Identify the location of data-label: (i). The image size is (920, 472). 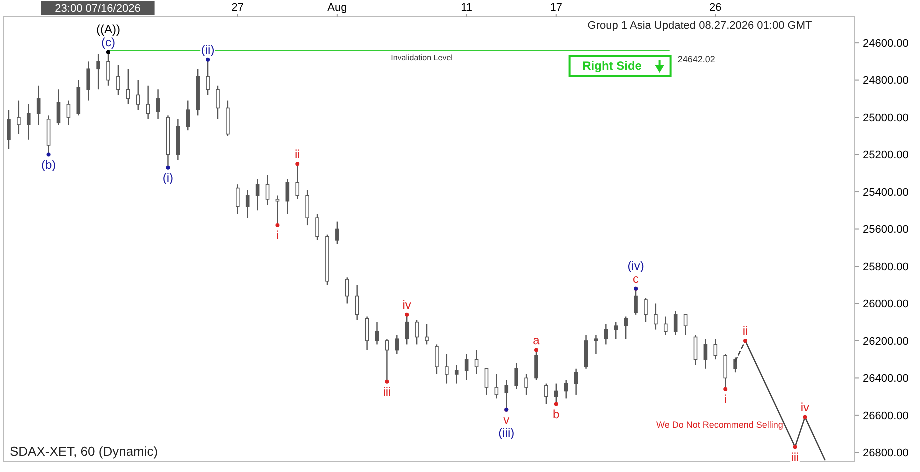
(168, 178).